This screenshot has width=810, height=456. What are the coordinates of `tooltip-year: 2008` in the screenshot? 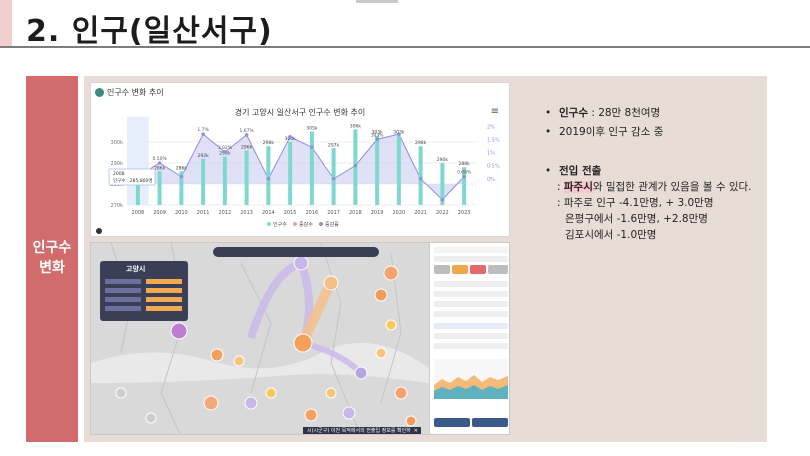 It's located at (119, 174).